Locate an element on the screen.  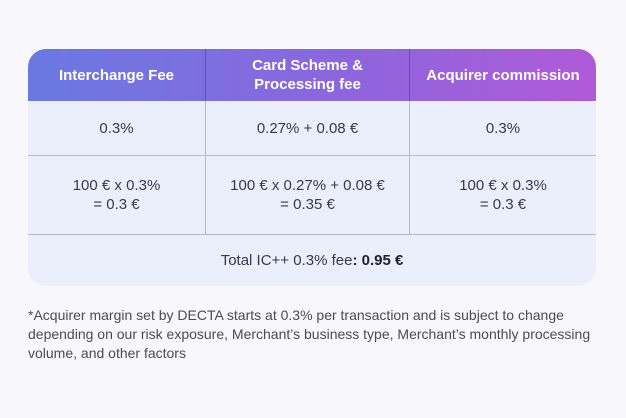
header-card-scheme: Card Scheme & Processing fee is located at coordinates (307, 75).